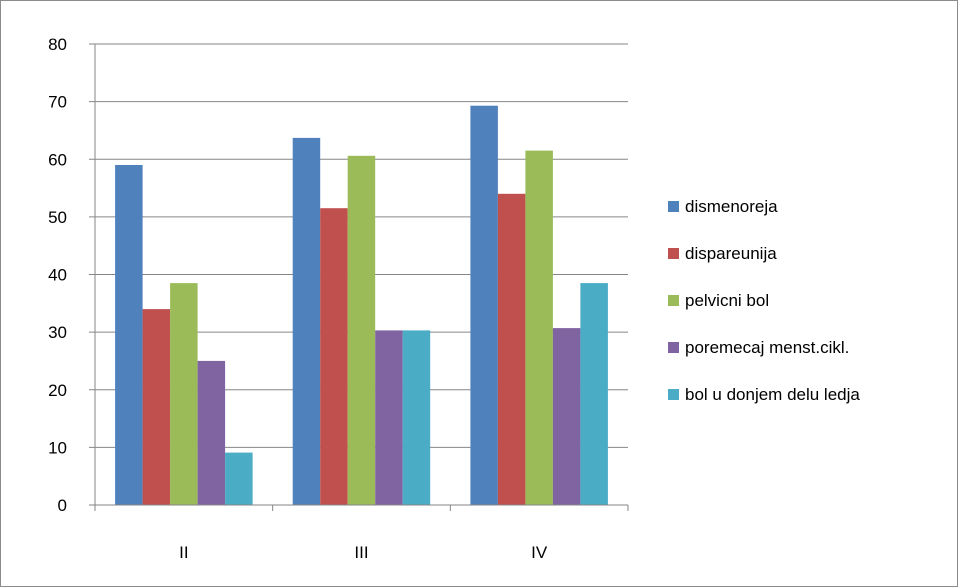  Describe the element at coordinates (57, 217) in the screenshot. I see `y-tick-label: 50` at that location.